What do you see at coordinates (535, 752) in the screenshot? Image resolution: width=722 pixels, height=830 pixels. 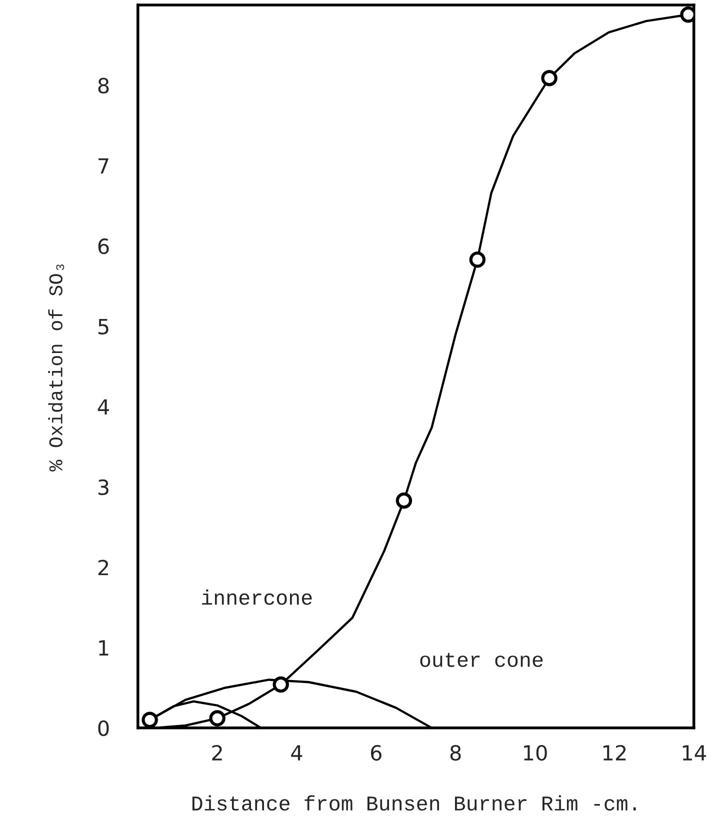 I see `x-tick-label: 10` at bounding box center [535, 752].